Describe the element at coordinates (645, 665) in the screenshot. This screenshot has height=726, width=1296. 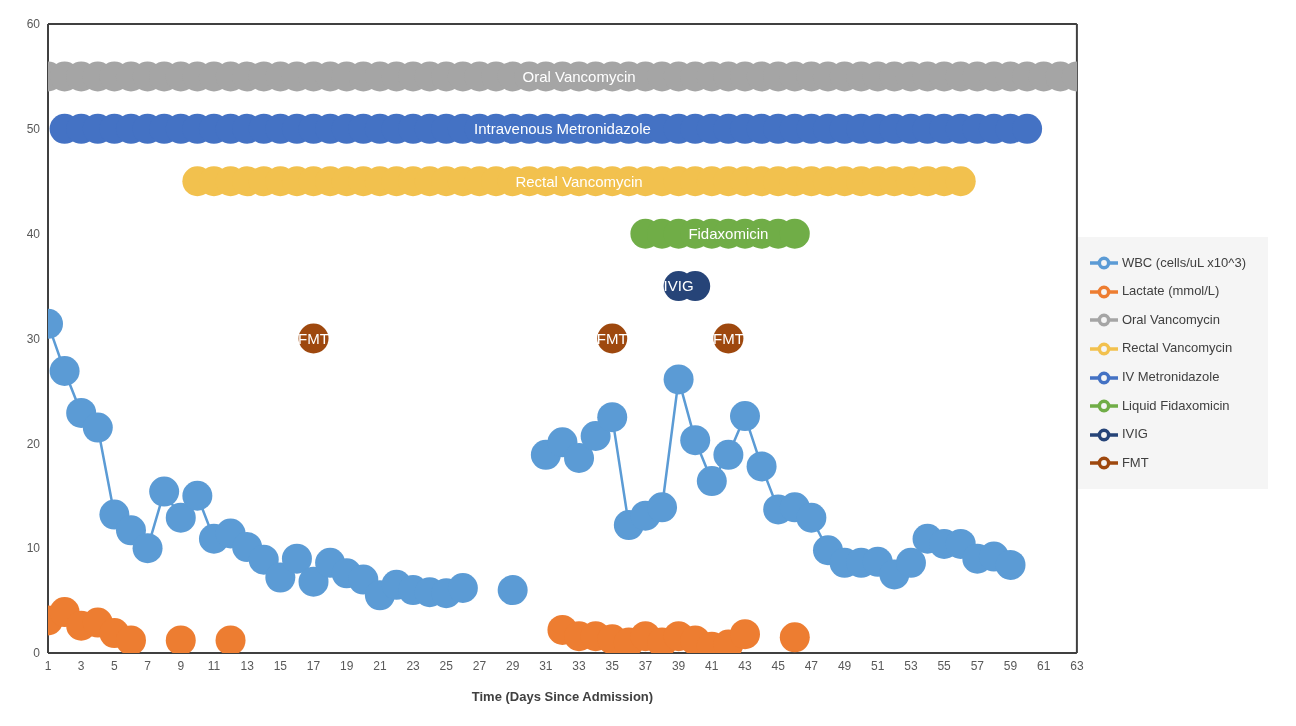
I see `x-tick-label: 37` at that location.